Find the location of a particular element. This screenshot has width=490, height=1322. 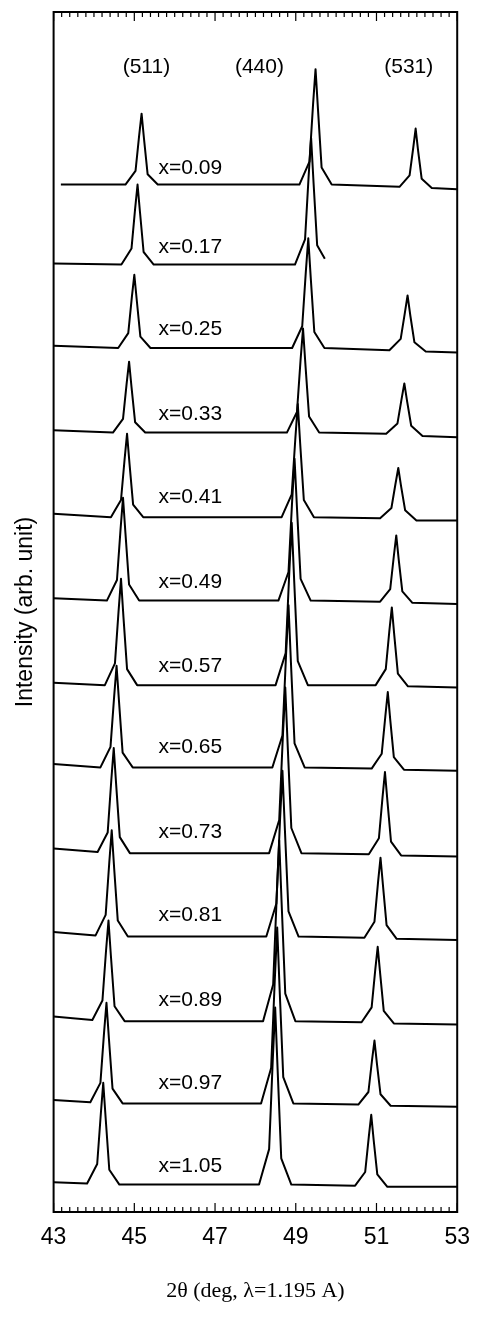

series-label: x=0.73 is located at coordinates (190, 830).